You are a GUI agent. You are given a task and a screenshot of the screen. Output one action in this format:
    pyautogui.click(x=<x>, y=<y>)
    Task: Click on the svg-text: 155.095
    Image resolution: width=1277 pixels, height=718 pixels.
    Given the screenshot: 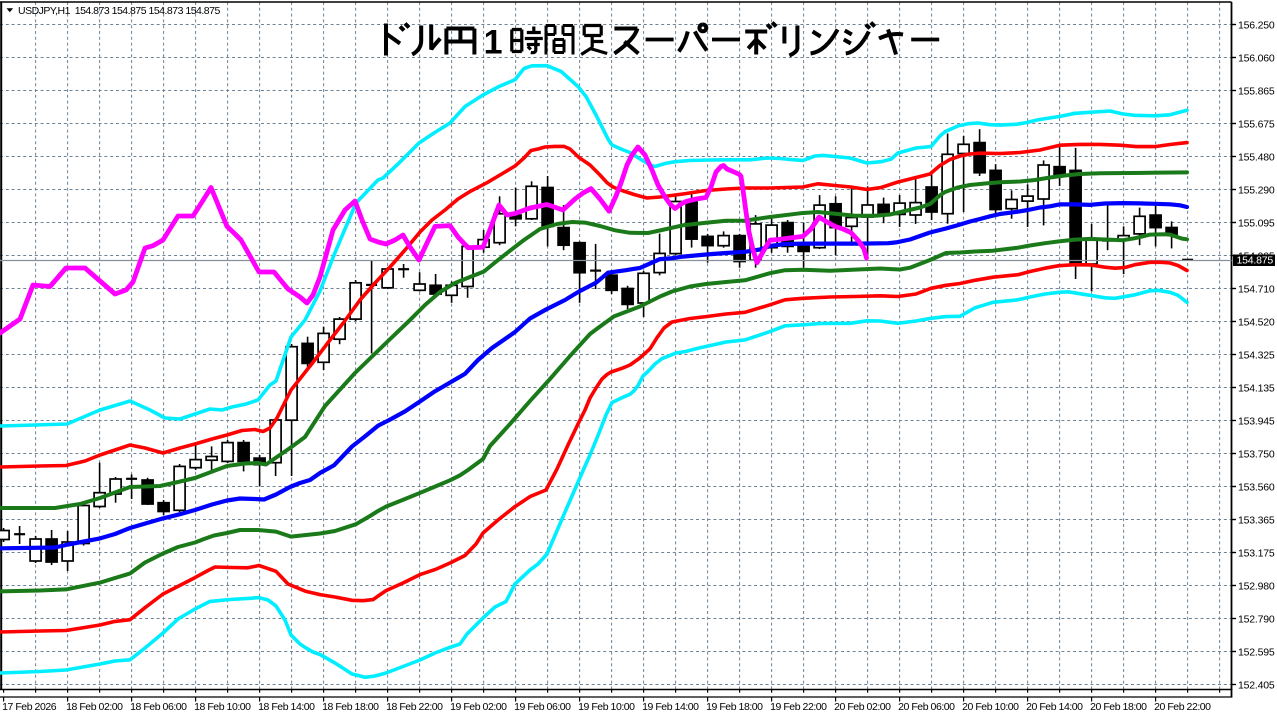 What is the action you would take?
    pyautogui.click(x=1256, y=224)
    